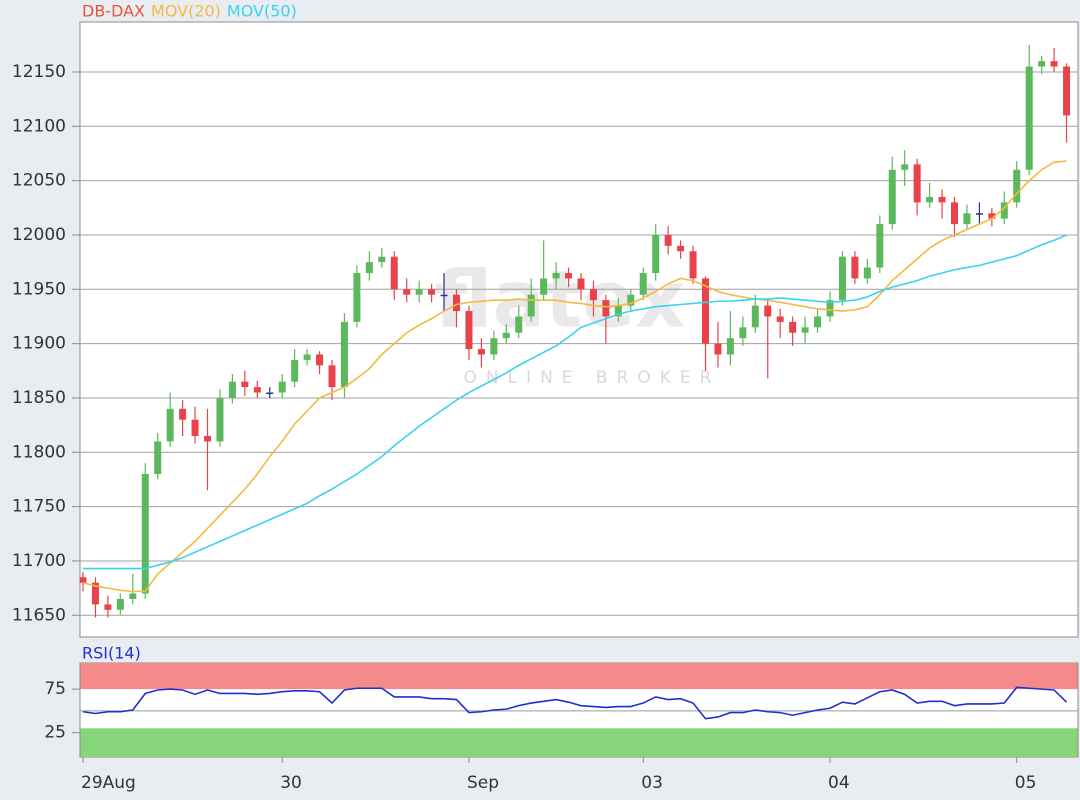  Describe the element at coordinates (55, 689) in the screenshot. I see `y-tick-label: 75` at that location.